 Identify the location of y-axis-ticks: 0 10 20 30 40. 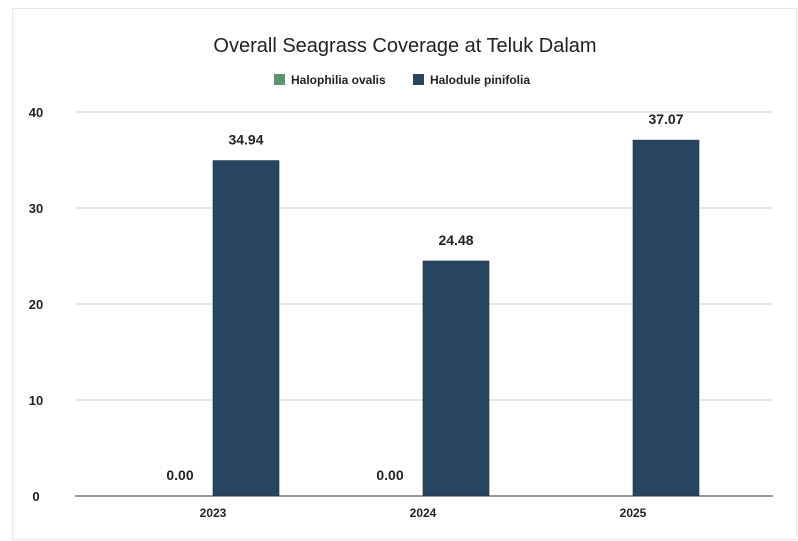
(36, 304).